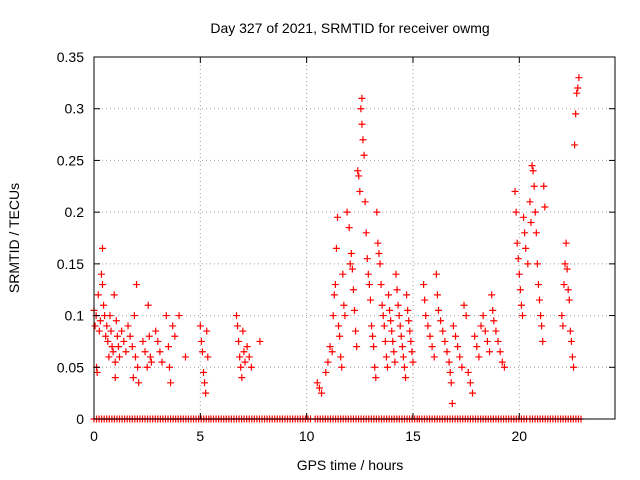 This screenshot has height=480, width=640. Describe the element at coordinates (350, 465) in the screenshot. I see `x-axis-label: GPS time / hours` at that location.